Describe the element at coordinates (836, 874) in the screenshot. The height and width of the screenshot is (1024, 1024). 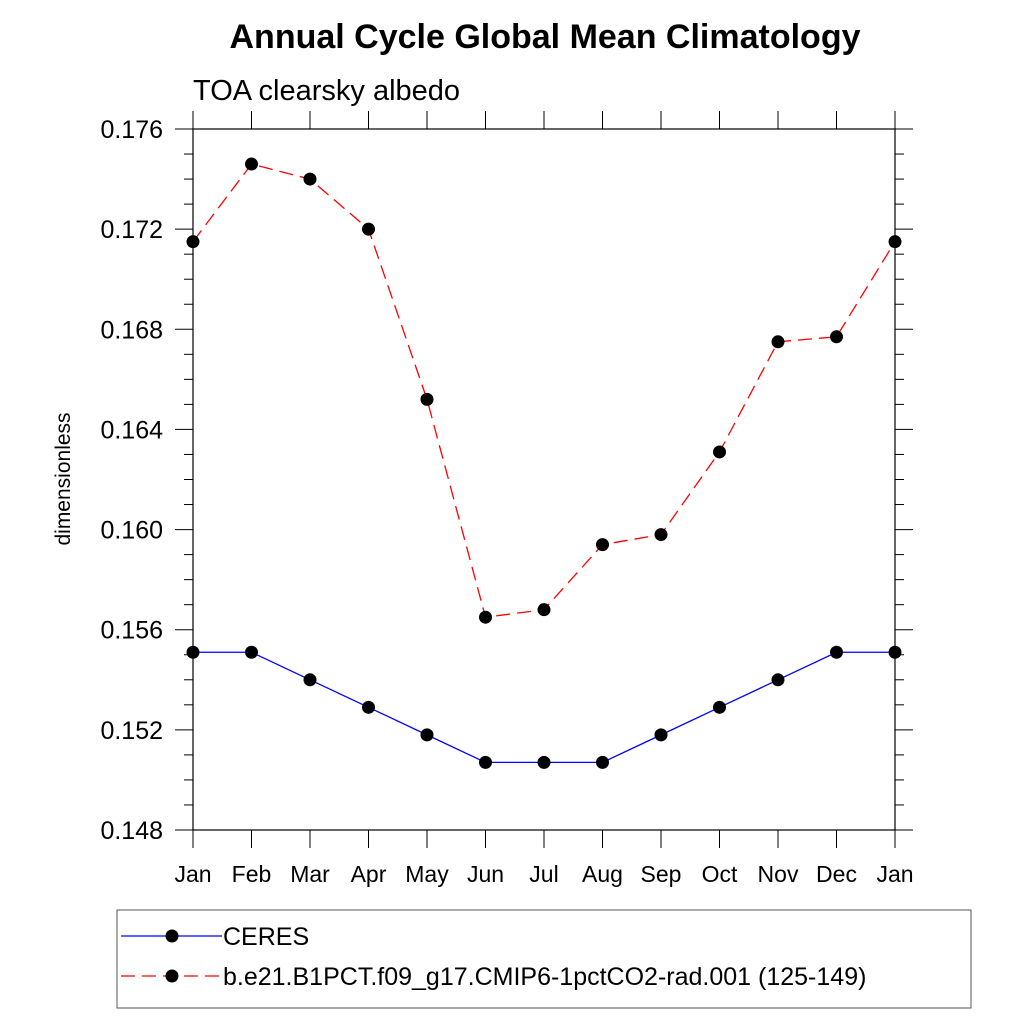
I see `x-tick-label: Dec` at that location.